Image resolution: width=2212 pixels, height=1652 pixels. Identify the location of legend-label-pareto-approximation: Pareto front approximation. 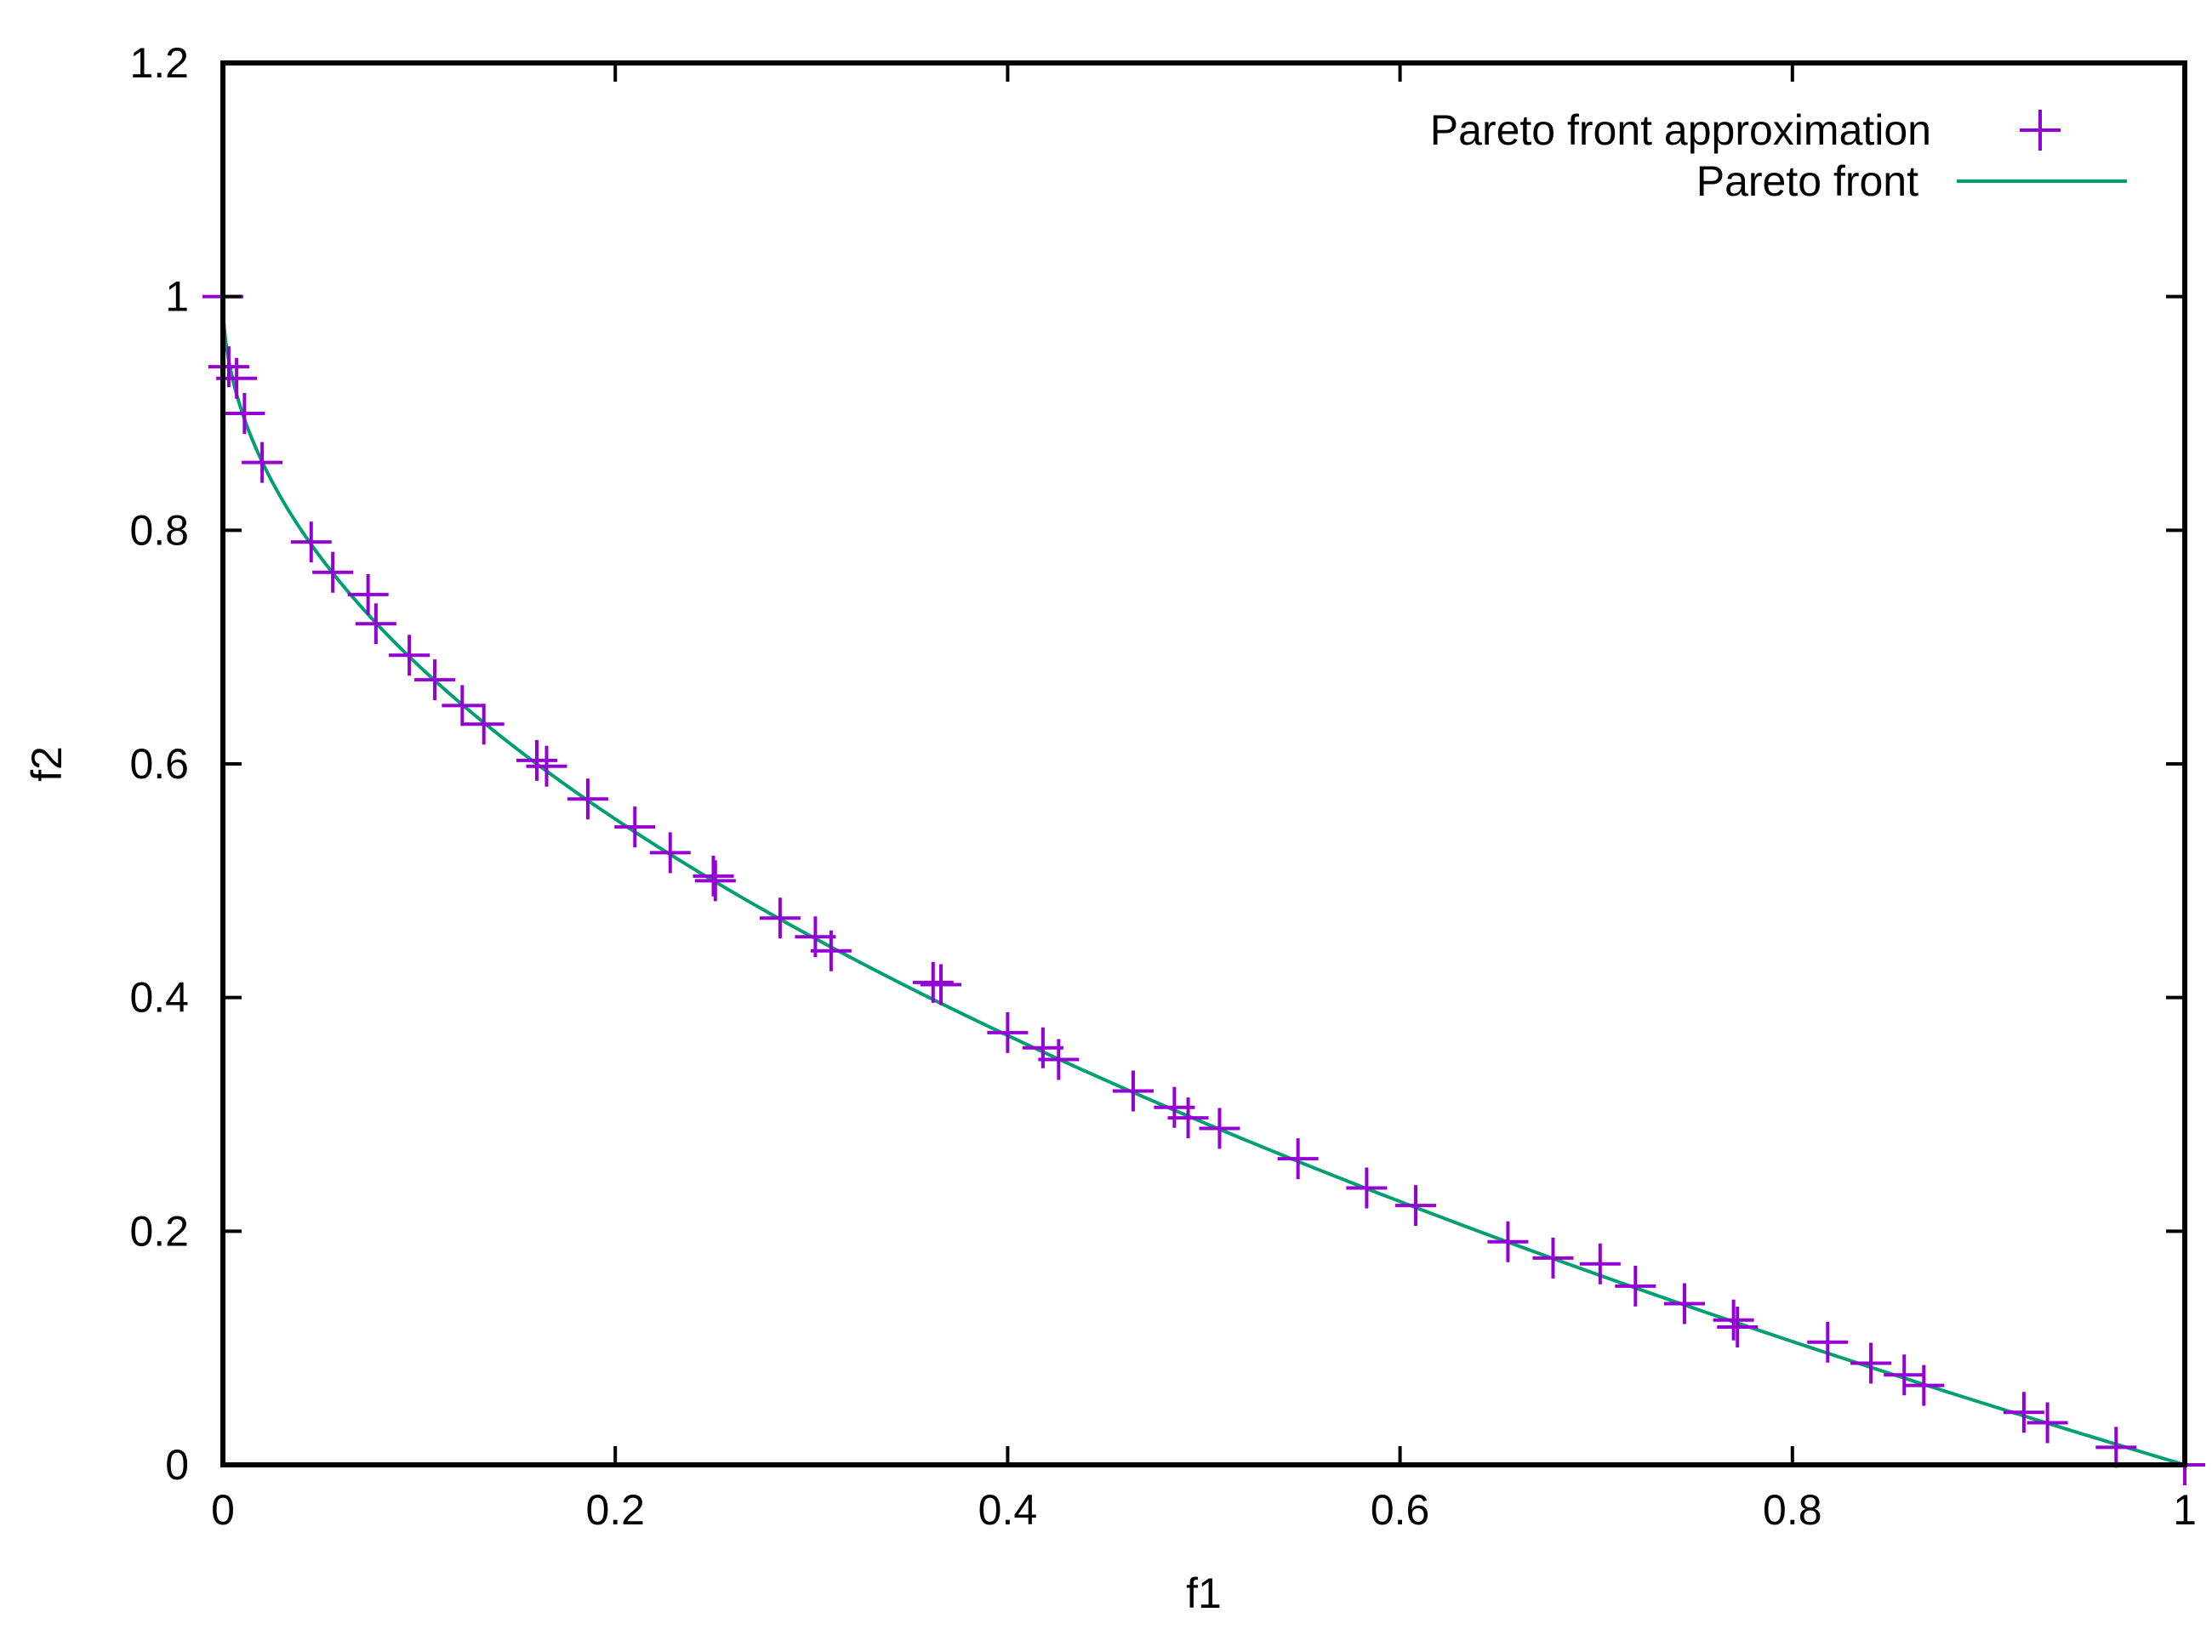
(1680, 130).